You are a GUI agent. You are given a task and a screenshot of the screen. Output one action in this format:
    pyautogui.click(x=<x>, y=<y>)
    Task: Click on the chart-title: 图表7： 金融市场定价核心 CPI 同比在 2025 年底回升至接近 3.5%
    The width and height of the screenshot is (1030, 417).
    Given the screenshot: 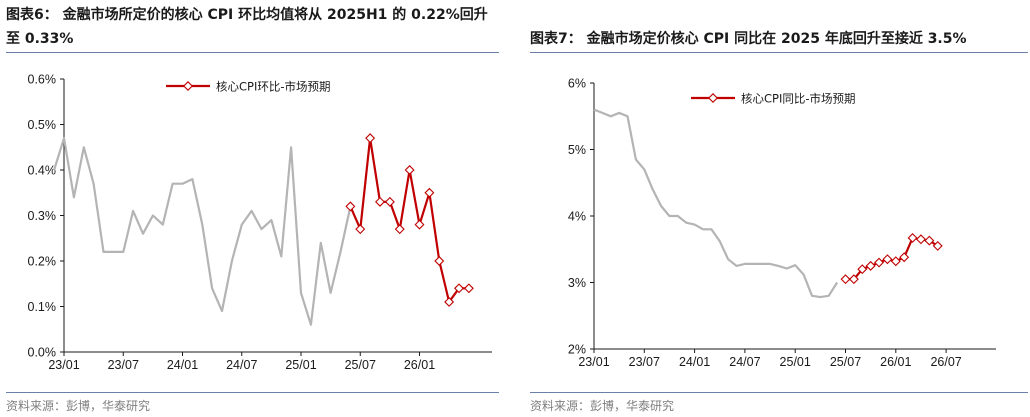 What is the action you would take?
    pyautogui.click(x=748, y=39)
    